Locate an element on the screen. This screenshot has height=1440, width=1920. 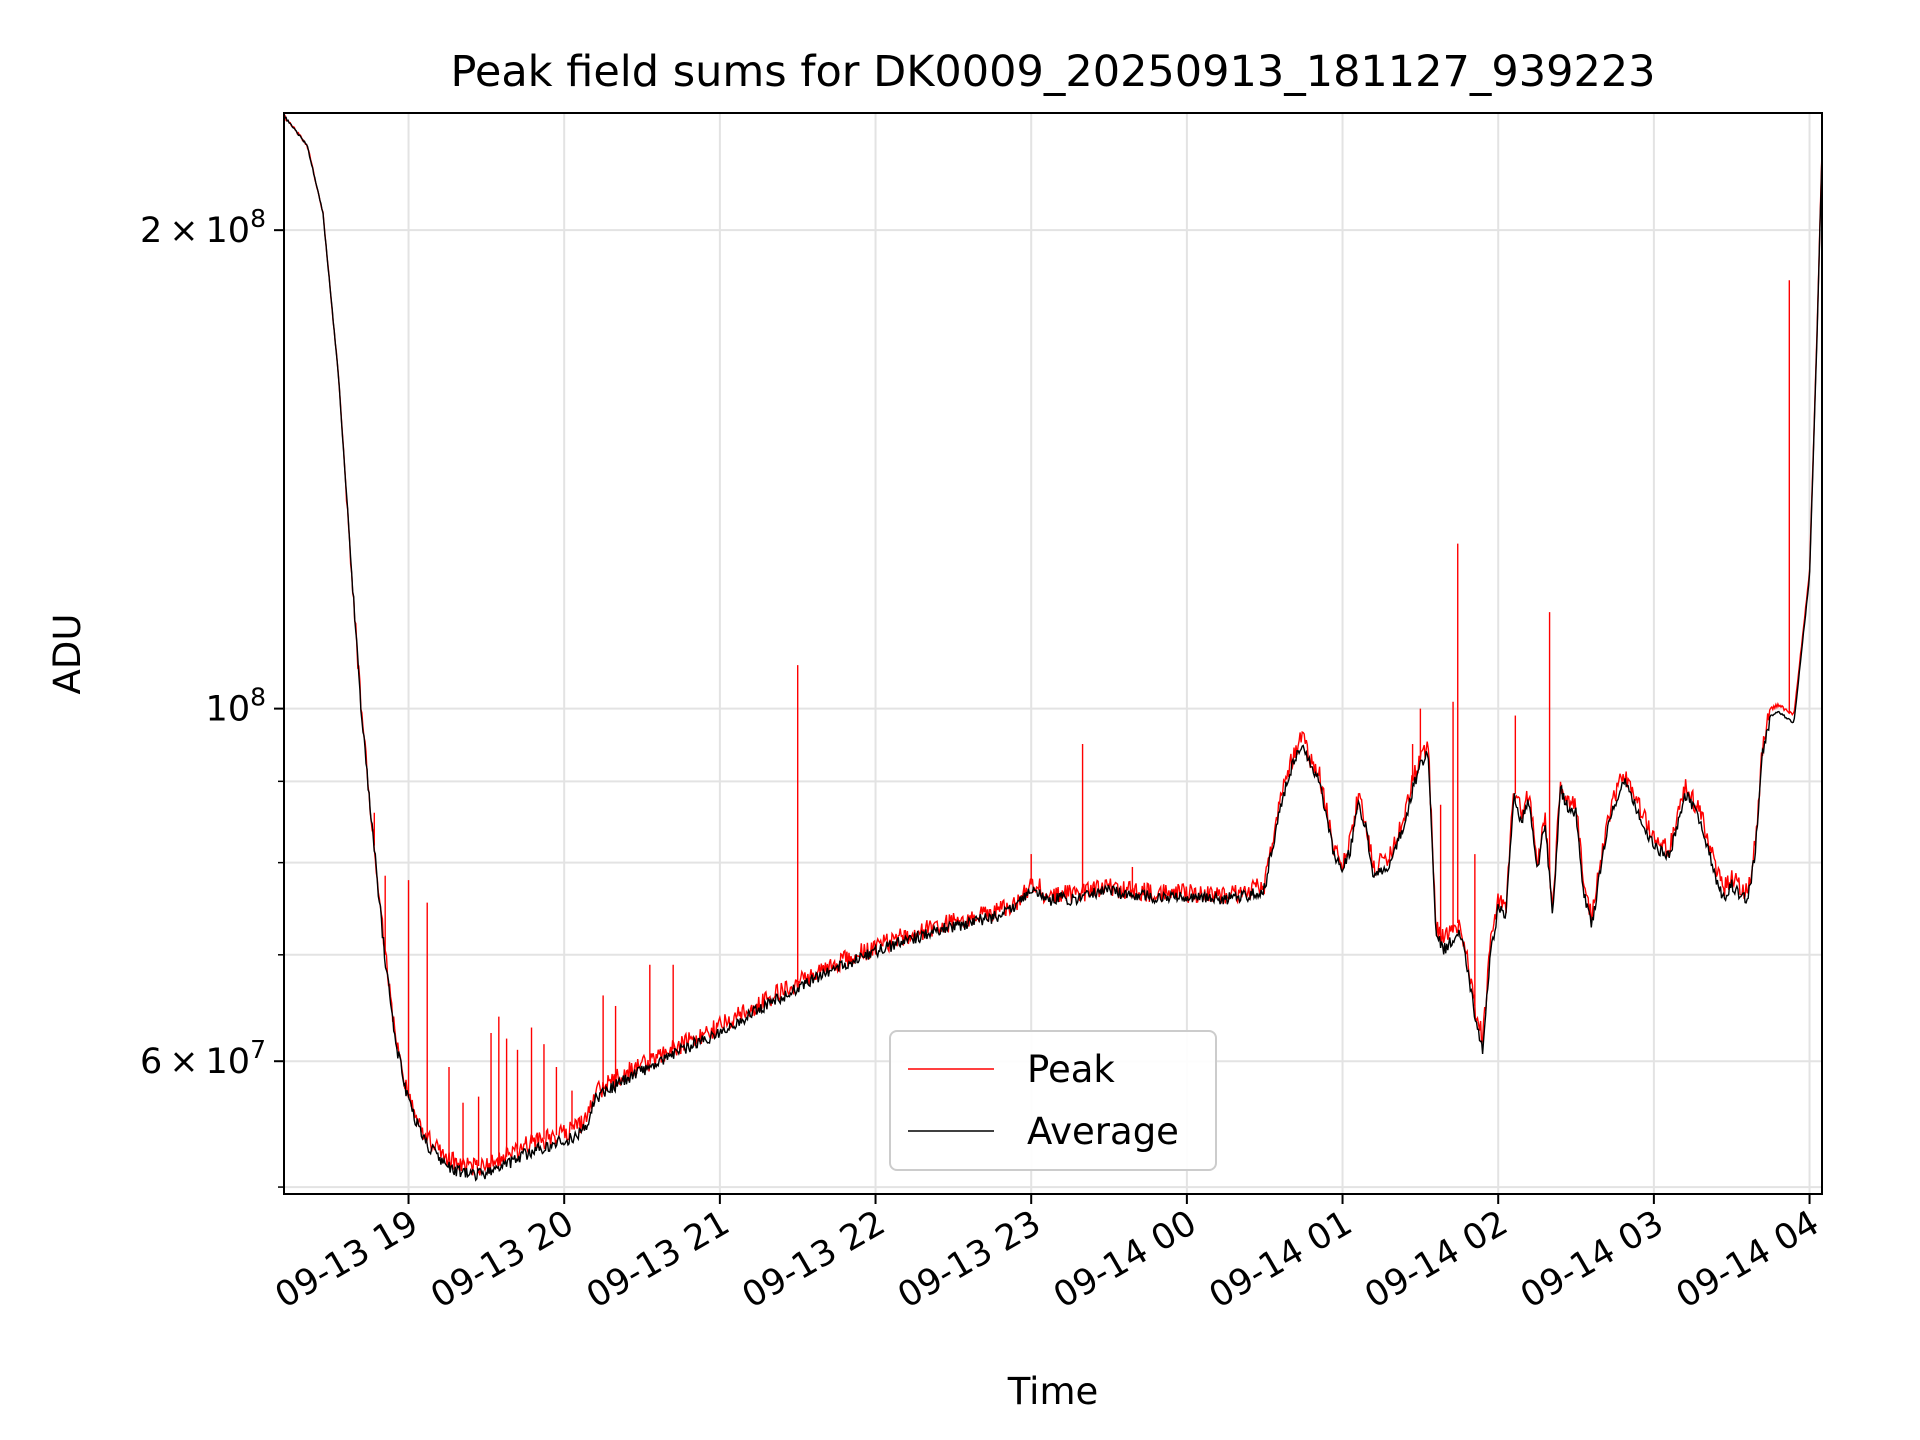
legend: Peak Average is located at coordinates (1053, 1100).